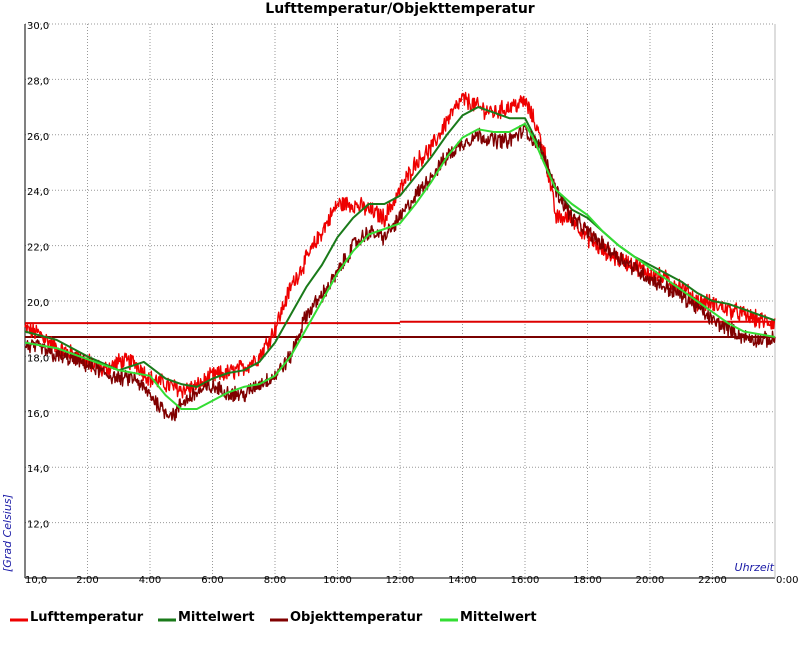 The height and width of the screenshot is (650, 800). What do you see at coordinates (400, 580) in the screenshot?
I see `x-tick-label: 12:00` at bounding box center [400, 580].